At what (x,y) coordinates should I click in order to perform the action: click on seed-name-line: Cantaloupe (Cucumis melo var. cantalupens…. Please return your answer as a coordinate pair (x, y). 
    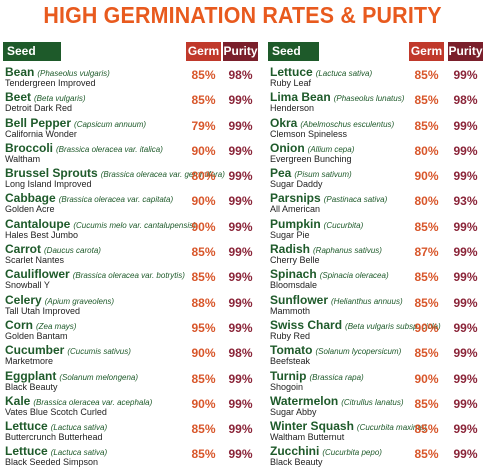
    Looking at the image, I should click on (100, 225).